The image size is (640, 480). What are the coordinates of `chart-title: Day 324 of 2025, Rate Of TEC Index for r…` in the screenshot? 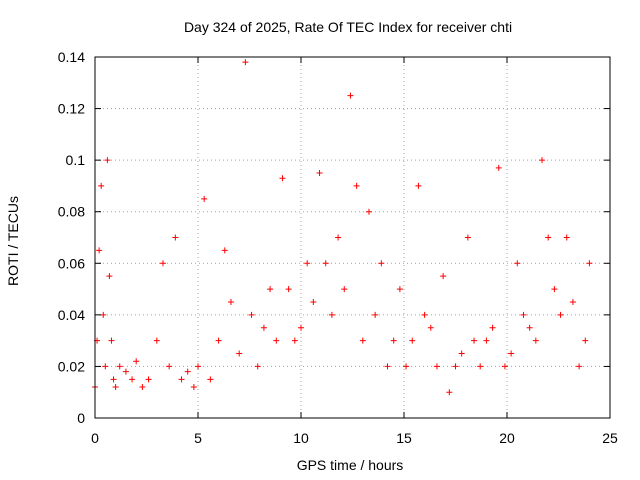 It's located at (348, 27).